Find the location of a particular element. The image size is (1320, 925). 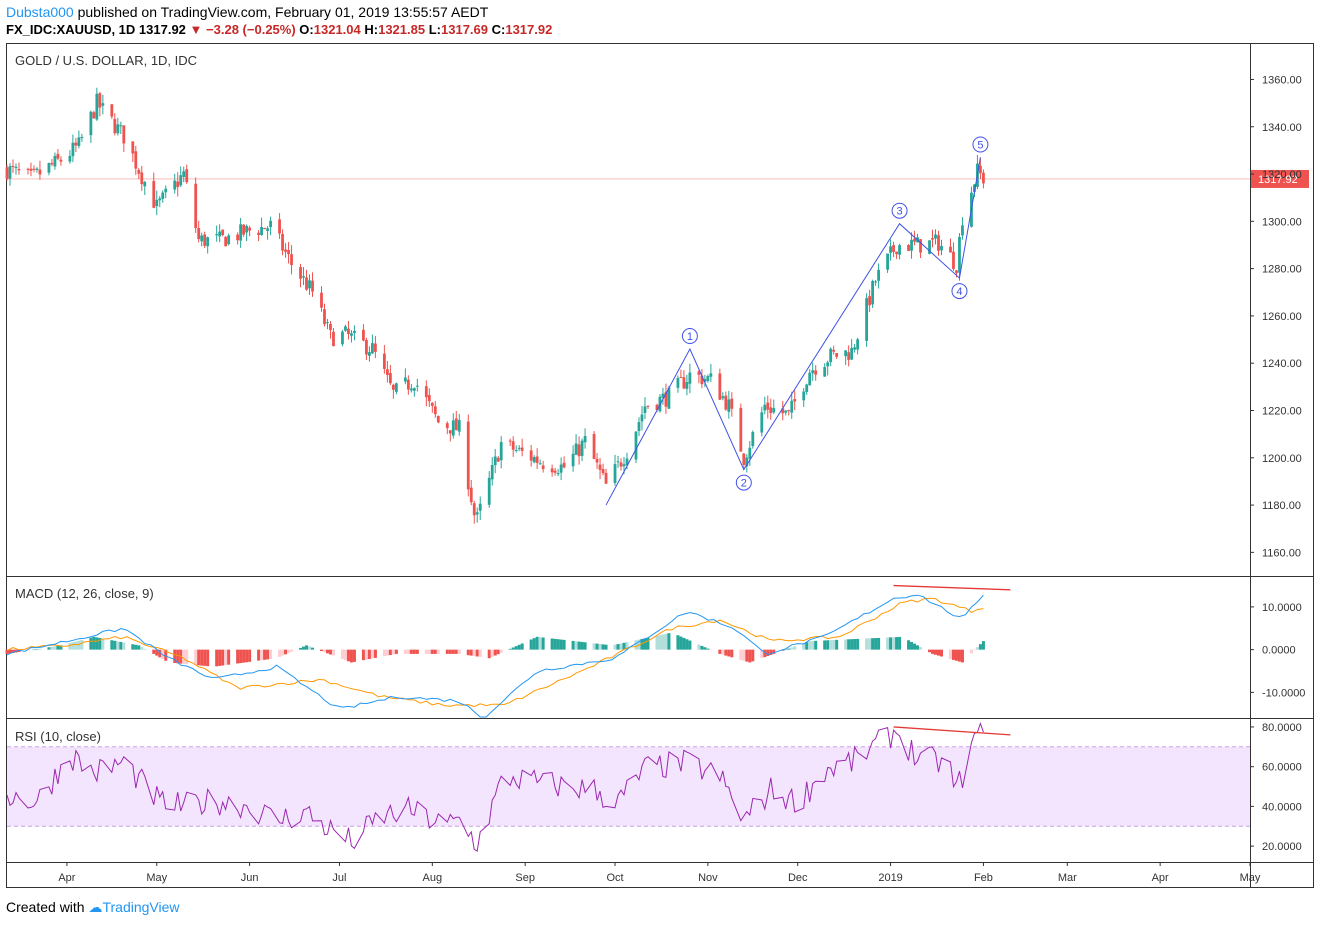

time-axis-tick-label: Sep is located at coordinates (525, 878).